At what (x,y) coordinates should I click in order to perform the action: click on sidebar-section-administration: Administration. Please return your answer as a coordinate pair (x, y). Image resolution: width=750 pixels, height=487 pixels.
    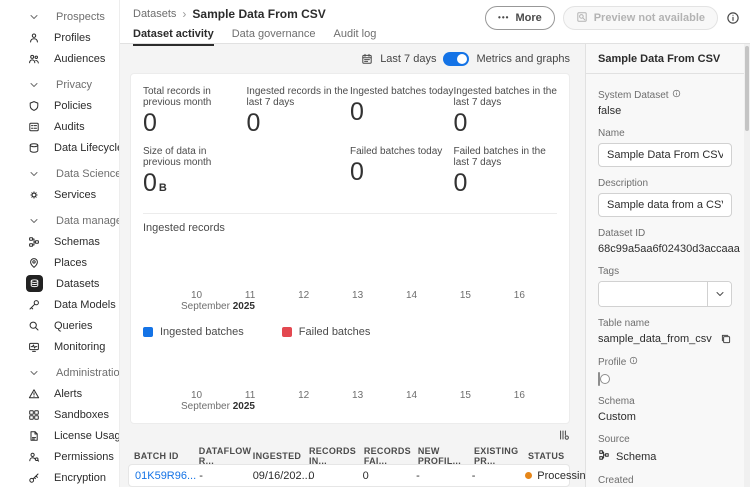
    Looking at the image, I should click on (59, 372).